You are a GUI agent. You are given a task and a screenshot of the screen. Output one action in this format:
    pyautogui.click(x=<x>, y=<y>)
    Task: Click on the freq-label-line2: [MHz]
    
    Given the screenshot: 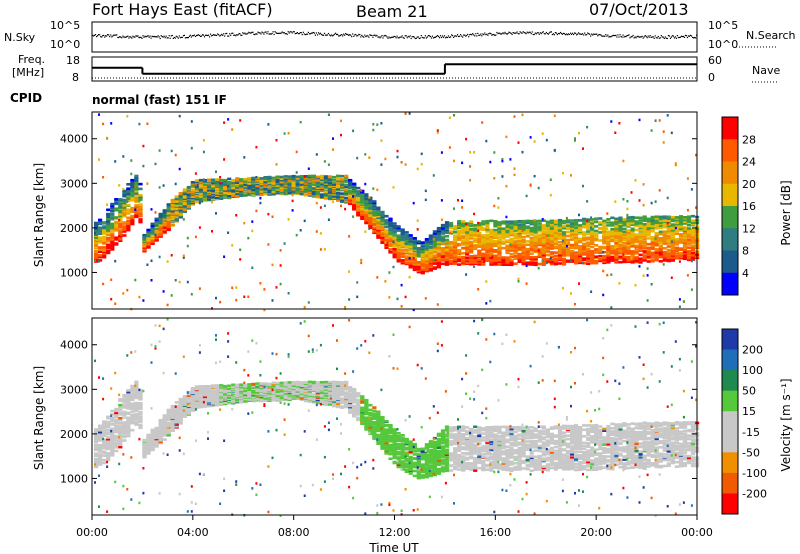 What is the action you would take?
    pyautogui.click(x=28, y=72)
    